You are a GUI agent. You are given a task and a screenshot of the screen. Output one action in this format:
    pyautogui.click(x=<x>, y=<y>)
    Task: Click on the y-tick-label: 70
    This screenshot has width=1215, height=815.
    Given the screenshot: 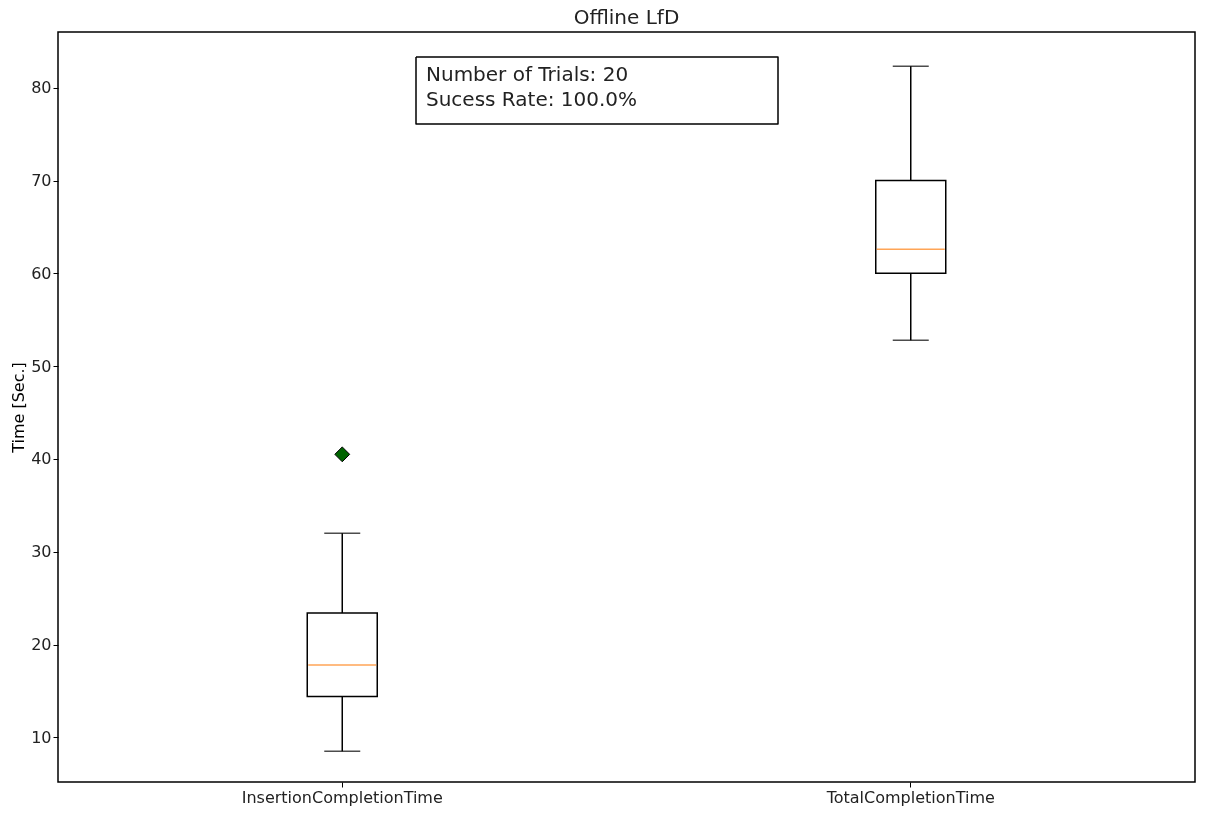 What is the action you would take?
    pyautogui.click(x=41, y=181)
    